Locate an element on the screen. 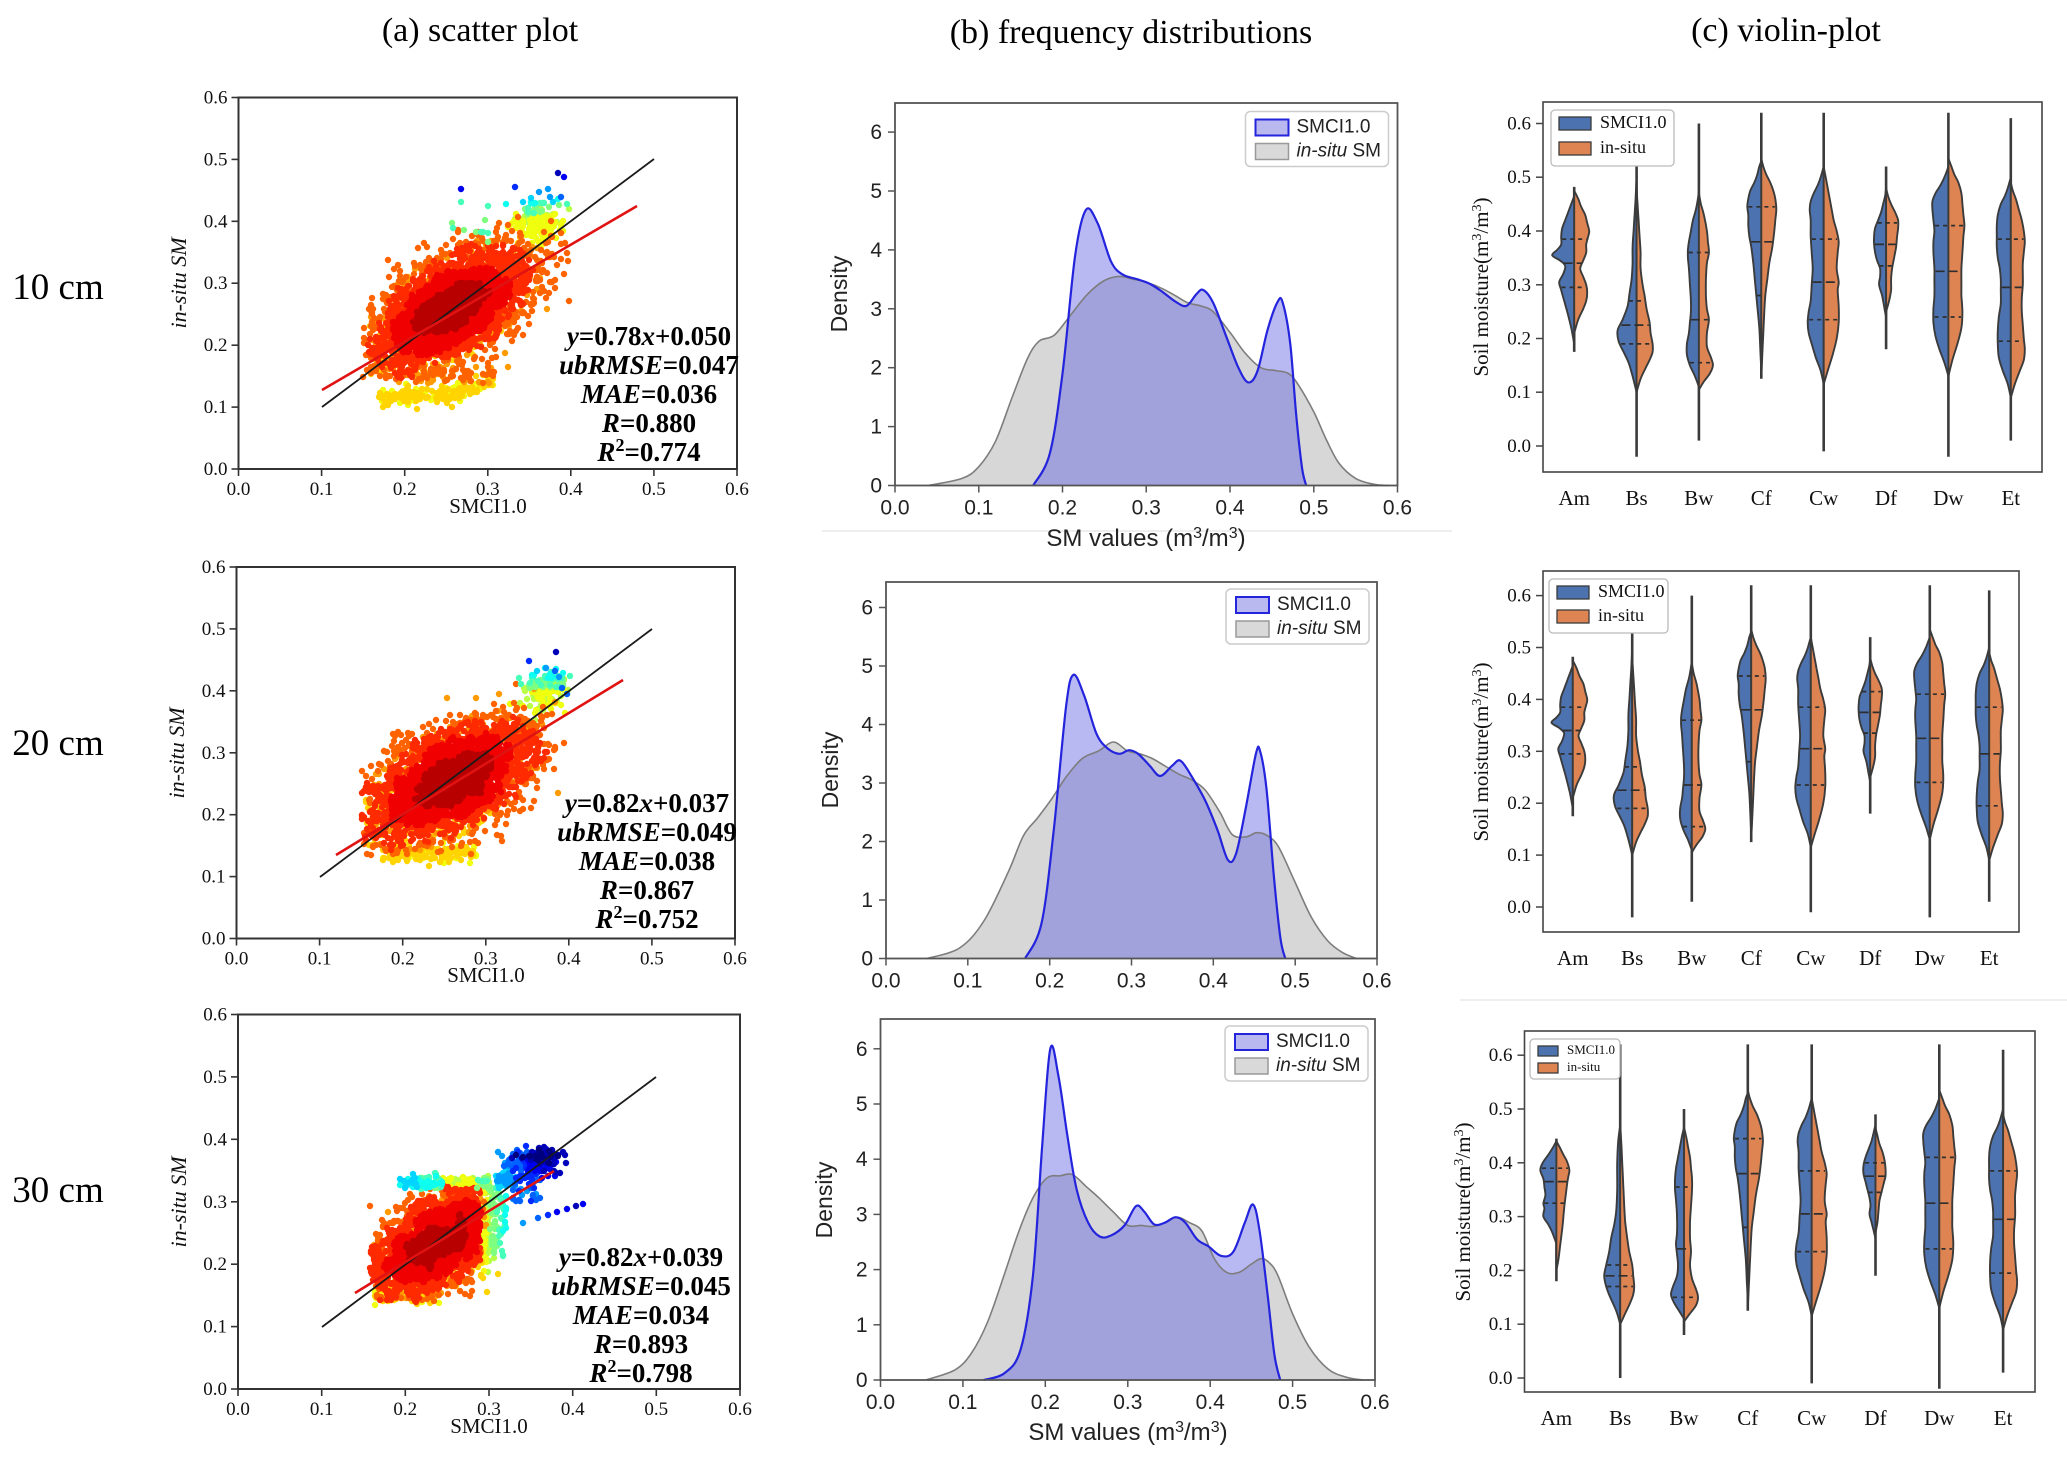 The height and width of the screenshot is (1462, 2067). svg-text: (b) frequency distributions is located at coordinates (1131, 32).